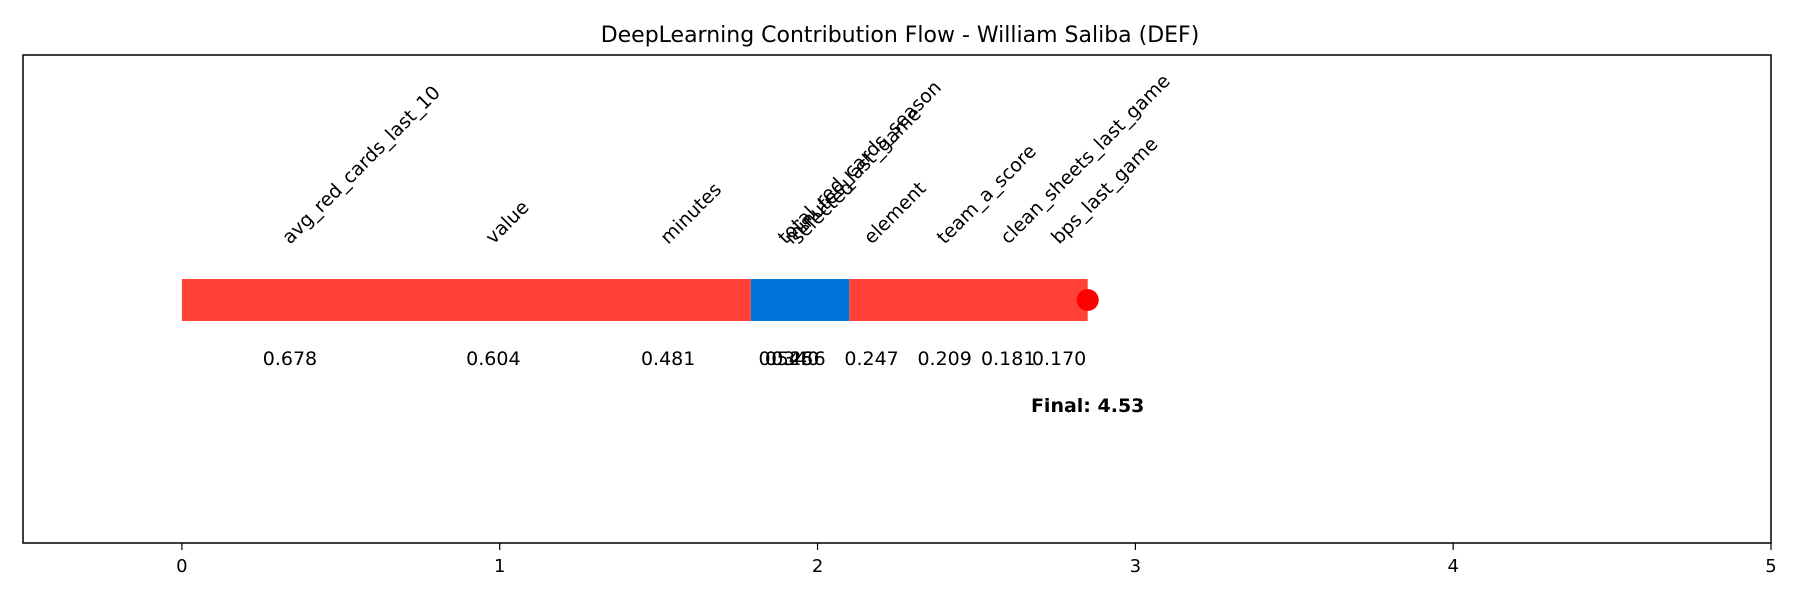 The image size is (1800, 600). I want to click on value-label: 0.209, so click(944, 359).